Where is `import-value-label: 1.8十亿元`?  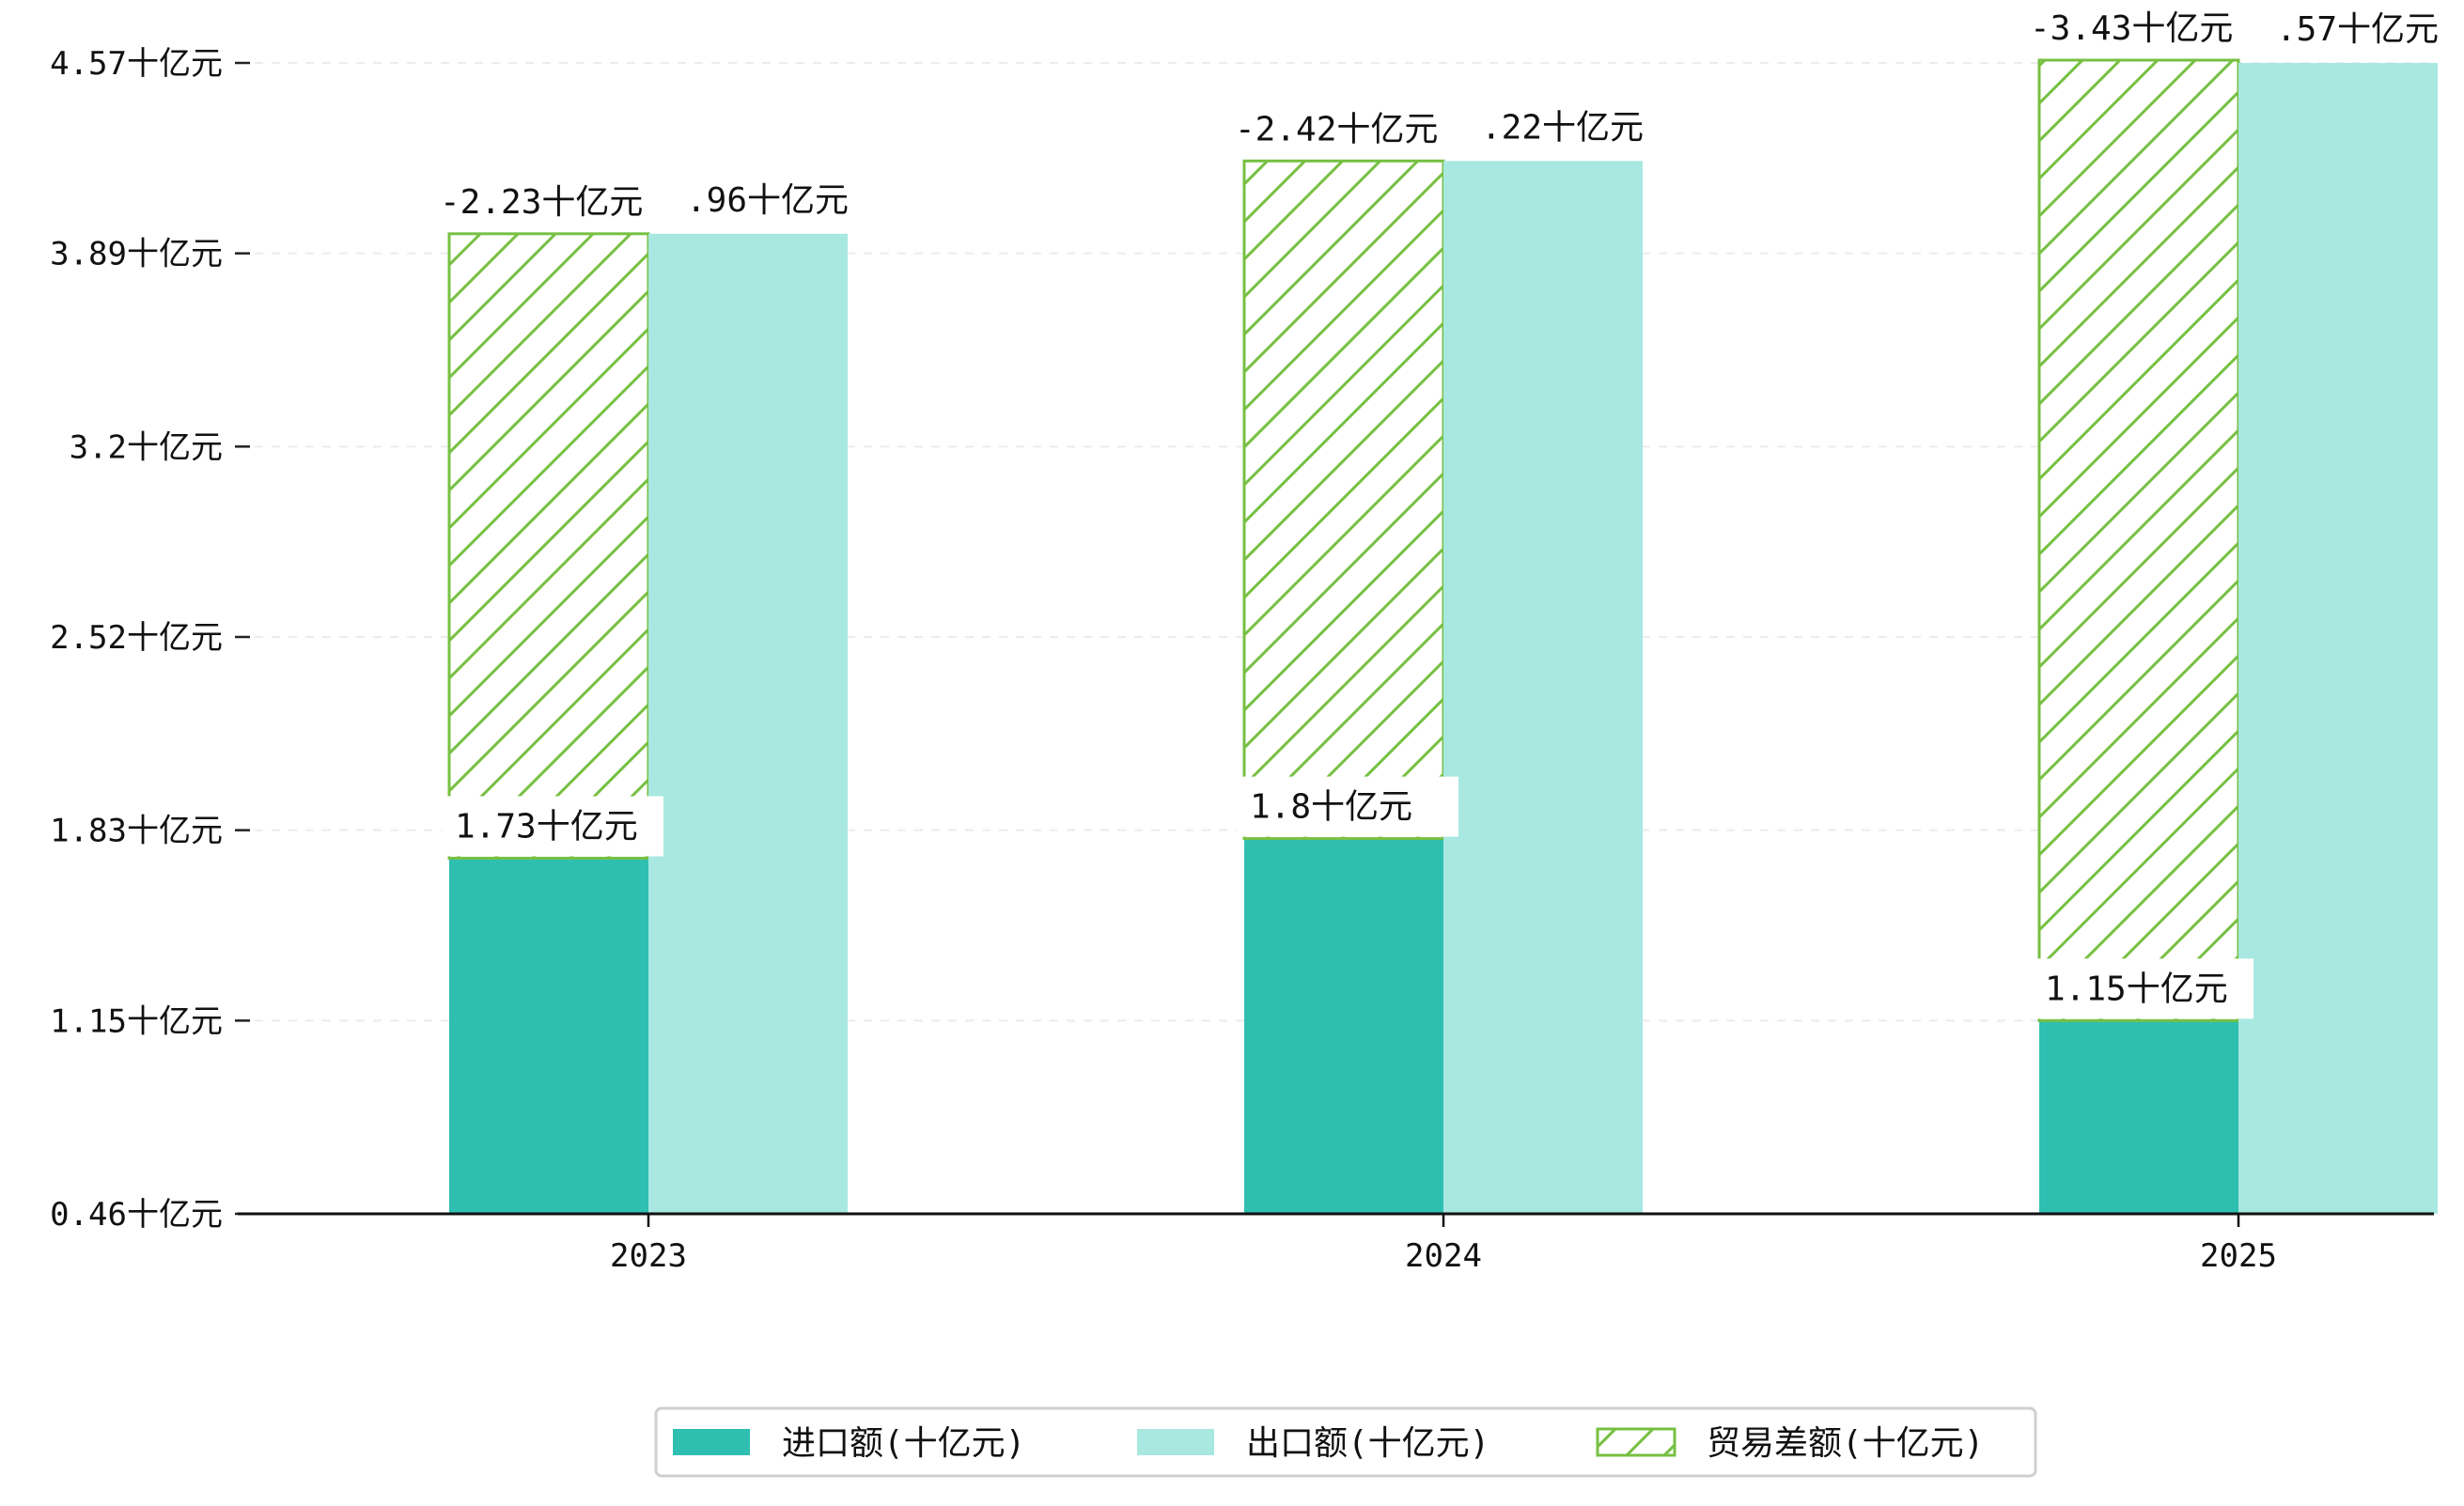 import-value-label: 1.8十亿元 is located at coordinates (1331, 807).